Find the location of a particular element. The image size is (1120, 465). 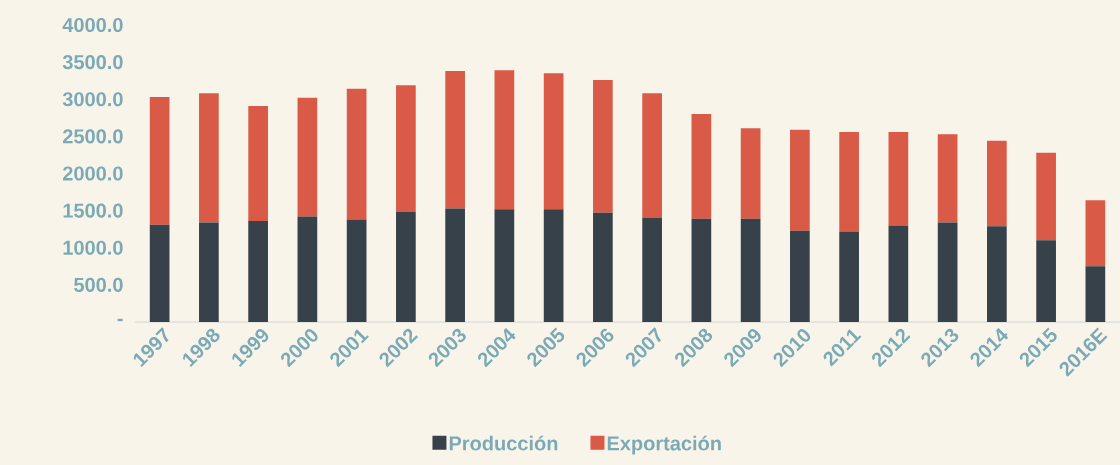

y-tick-label: 500.0 is located at coordinates (98, 284).